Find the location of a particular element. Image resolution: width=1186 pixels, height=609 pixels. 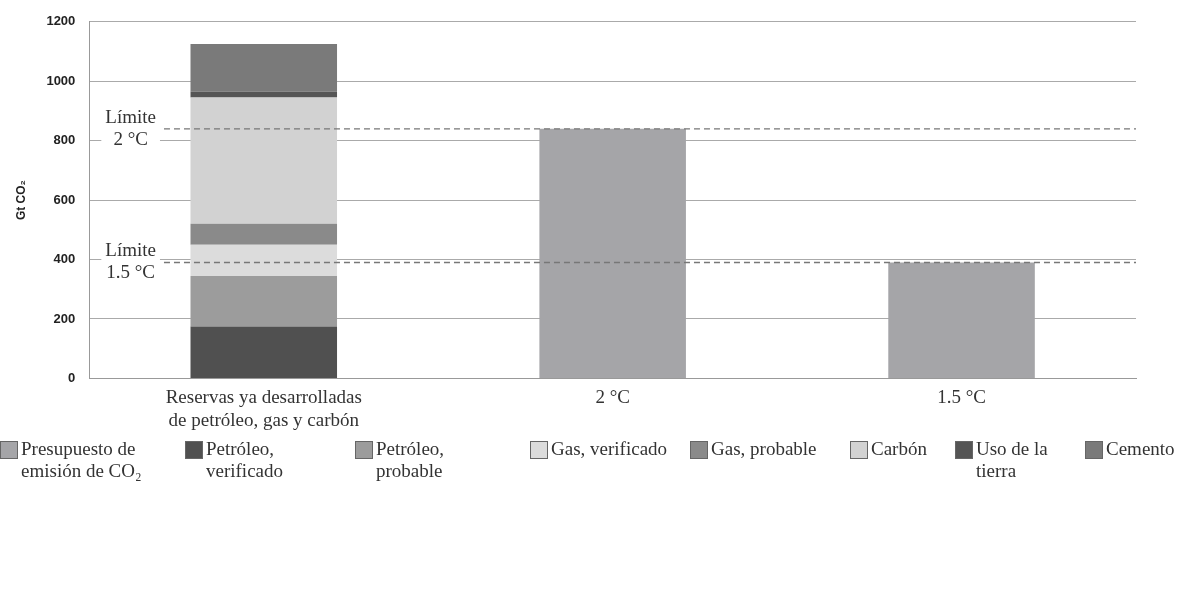

x-tick-label: 2 °C is located at coordinates (612, 396).